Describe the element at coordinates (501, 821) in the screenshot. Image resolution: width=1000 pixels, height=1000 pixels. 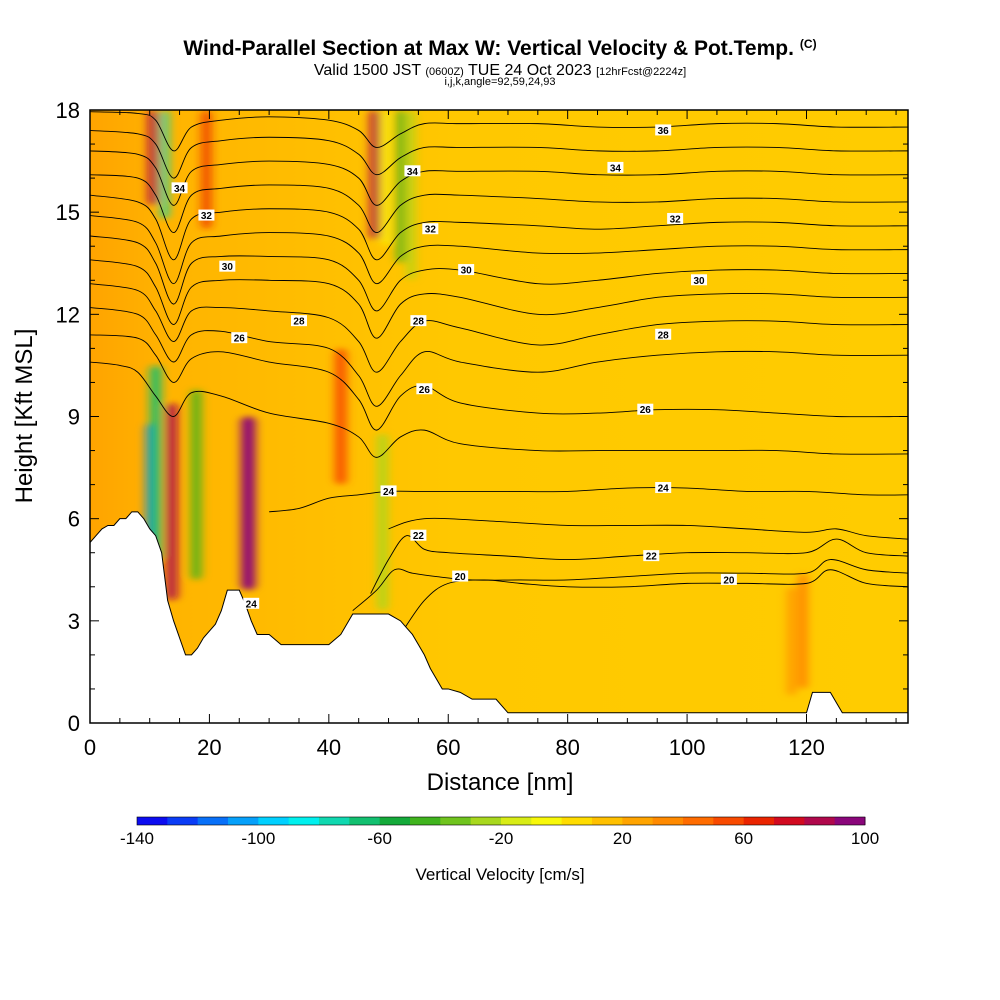
I see `colorbar-frame` at that location.